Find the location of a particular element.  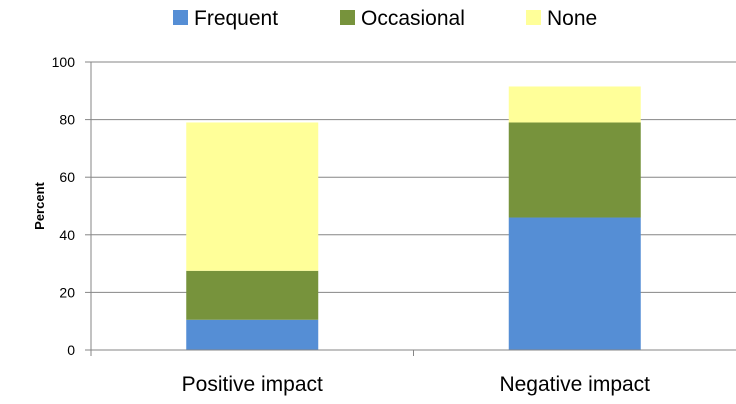

y-tick-label: 20 is located at coordinates (67, 292).